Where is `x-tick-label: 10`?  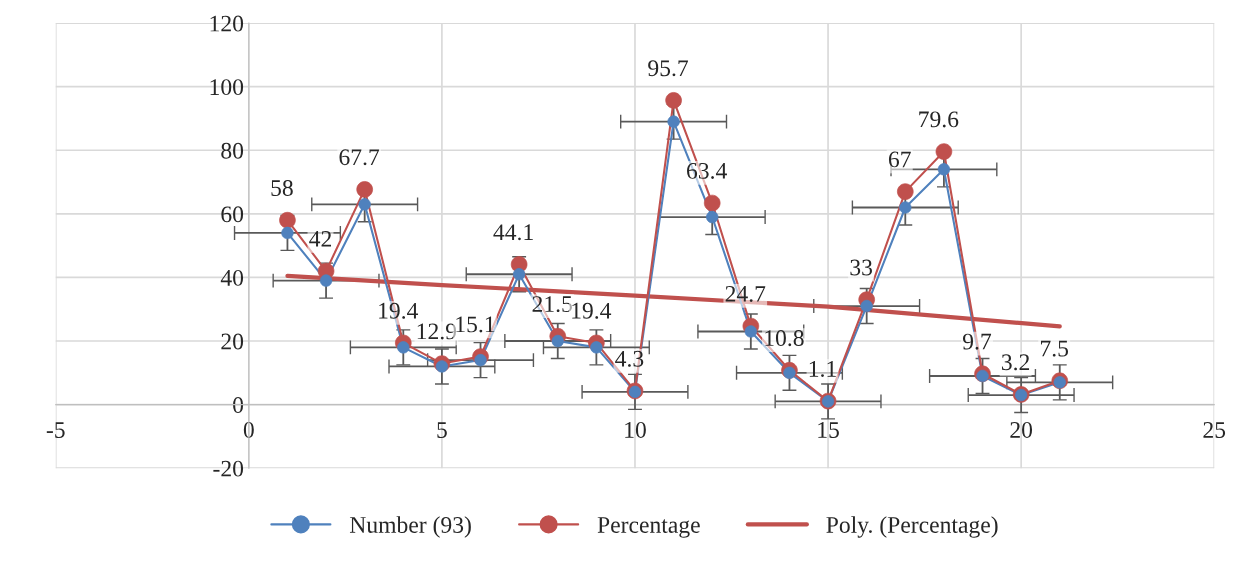
x-tick-label: 10 is located at coordinates (635, 429).